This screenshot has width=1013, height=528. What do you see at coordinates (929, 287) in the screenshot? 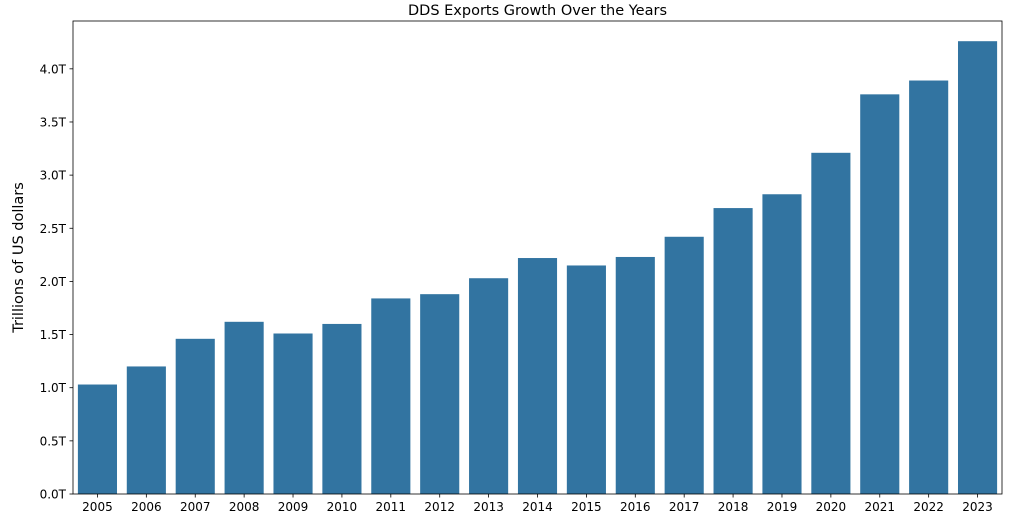
I see `bar-2022` at bounding box center [929, 287].